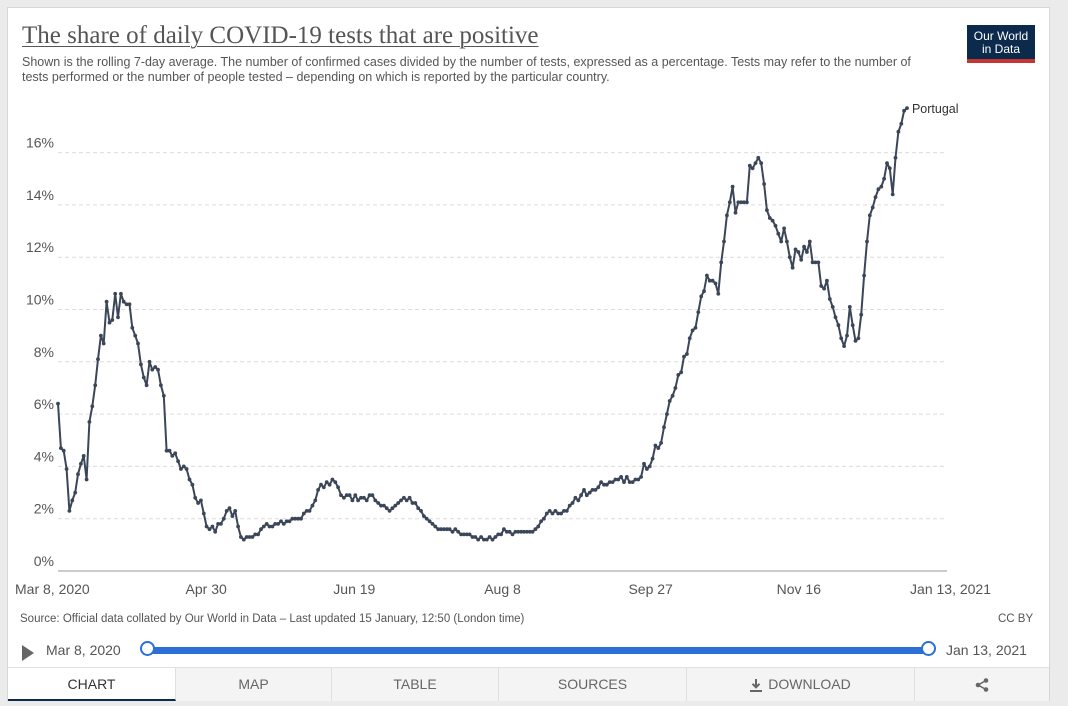 Image resolution: width=1068 pixels, height=706 pixels. I want to click on play-icon, so click(28, 653).